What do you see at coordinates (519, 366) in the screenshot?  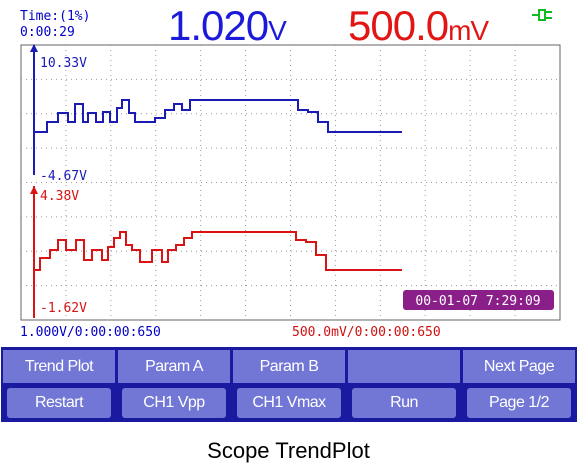 I see `softkey-next-page-title: Next Page` at bounding box center [519, 366].